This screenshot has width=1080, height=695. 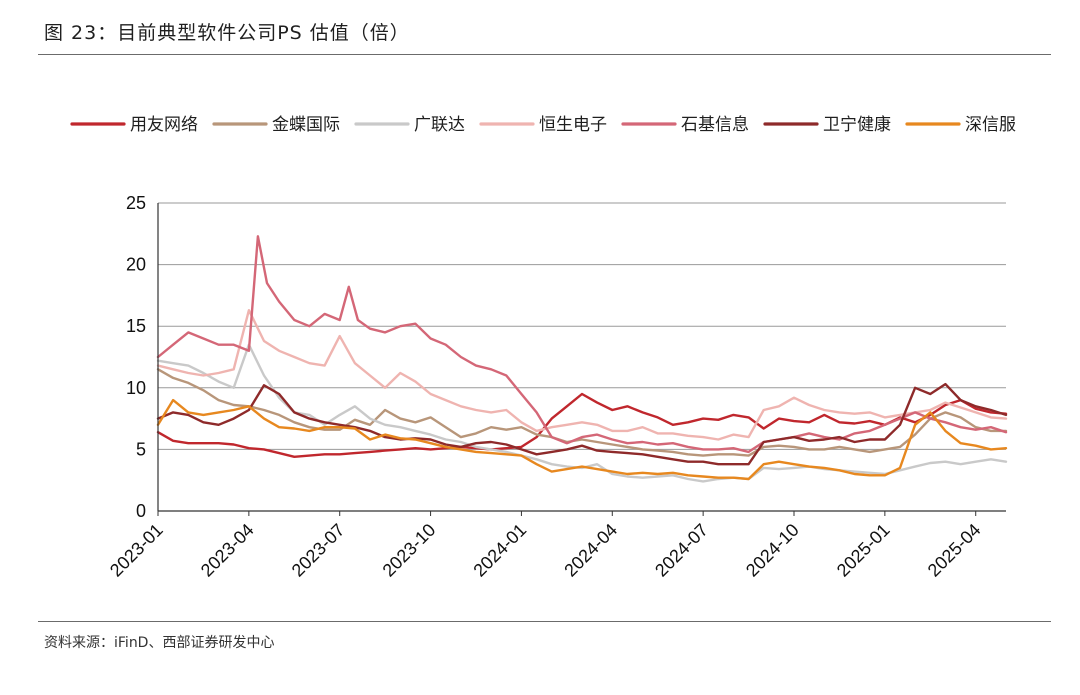 What do you see at coordinates (136, 326) in the screenshot?
I see `y-tick-label: 15` at bounding box center [136, 326].